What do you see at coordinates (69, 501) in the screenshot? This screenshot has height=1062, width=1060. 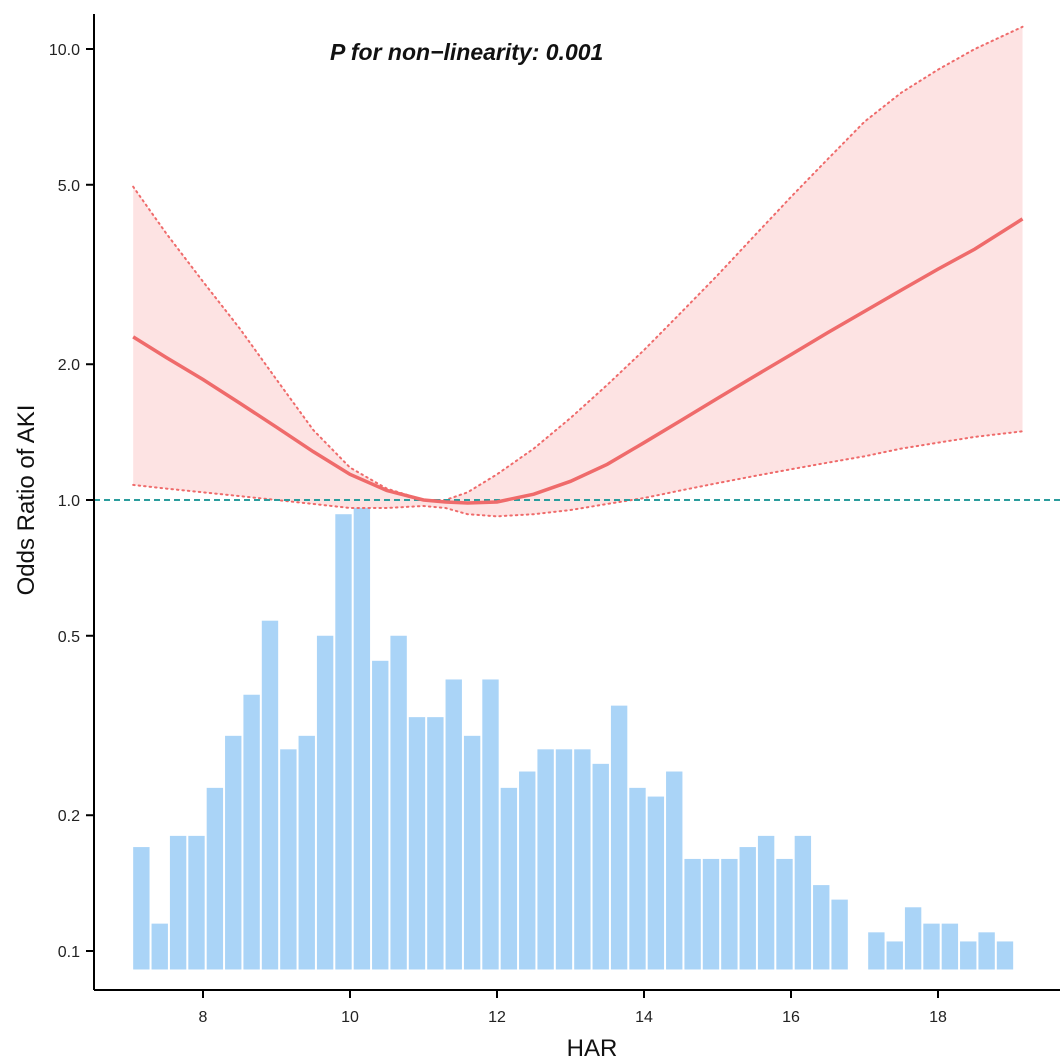 I see `y-tick-label: 1.0` at bounding box center [69, 501].